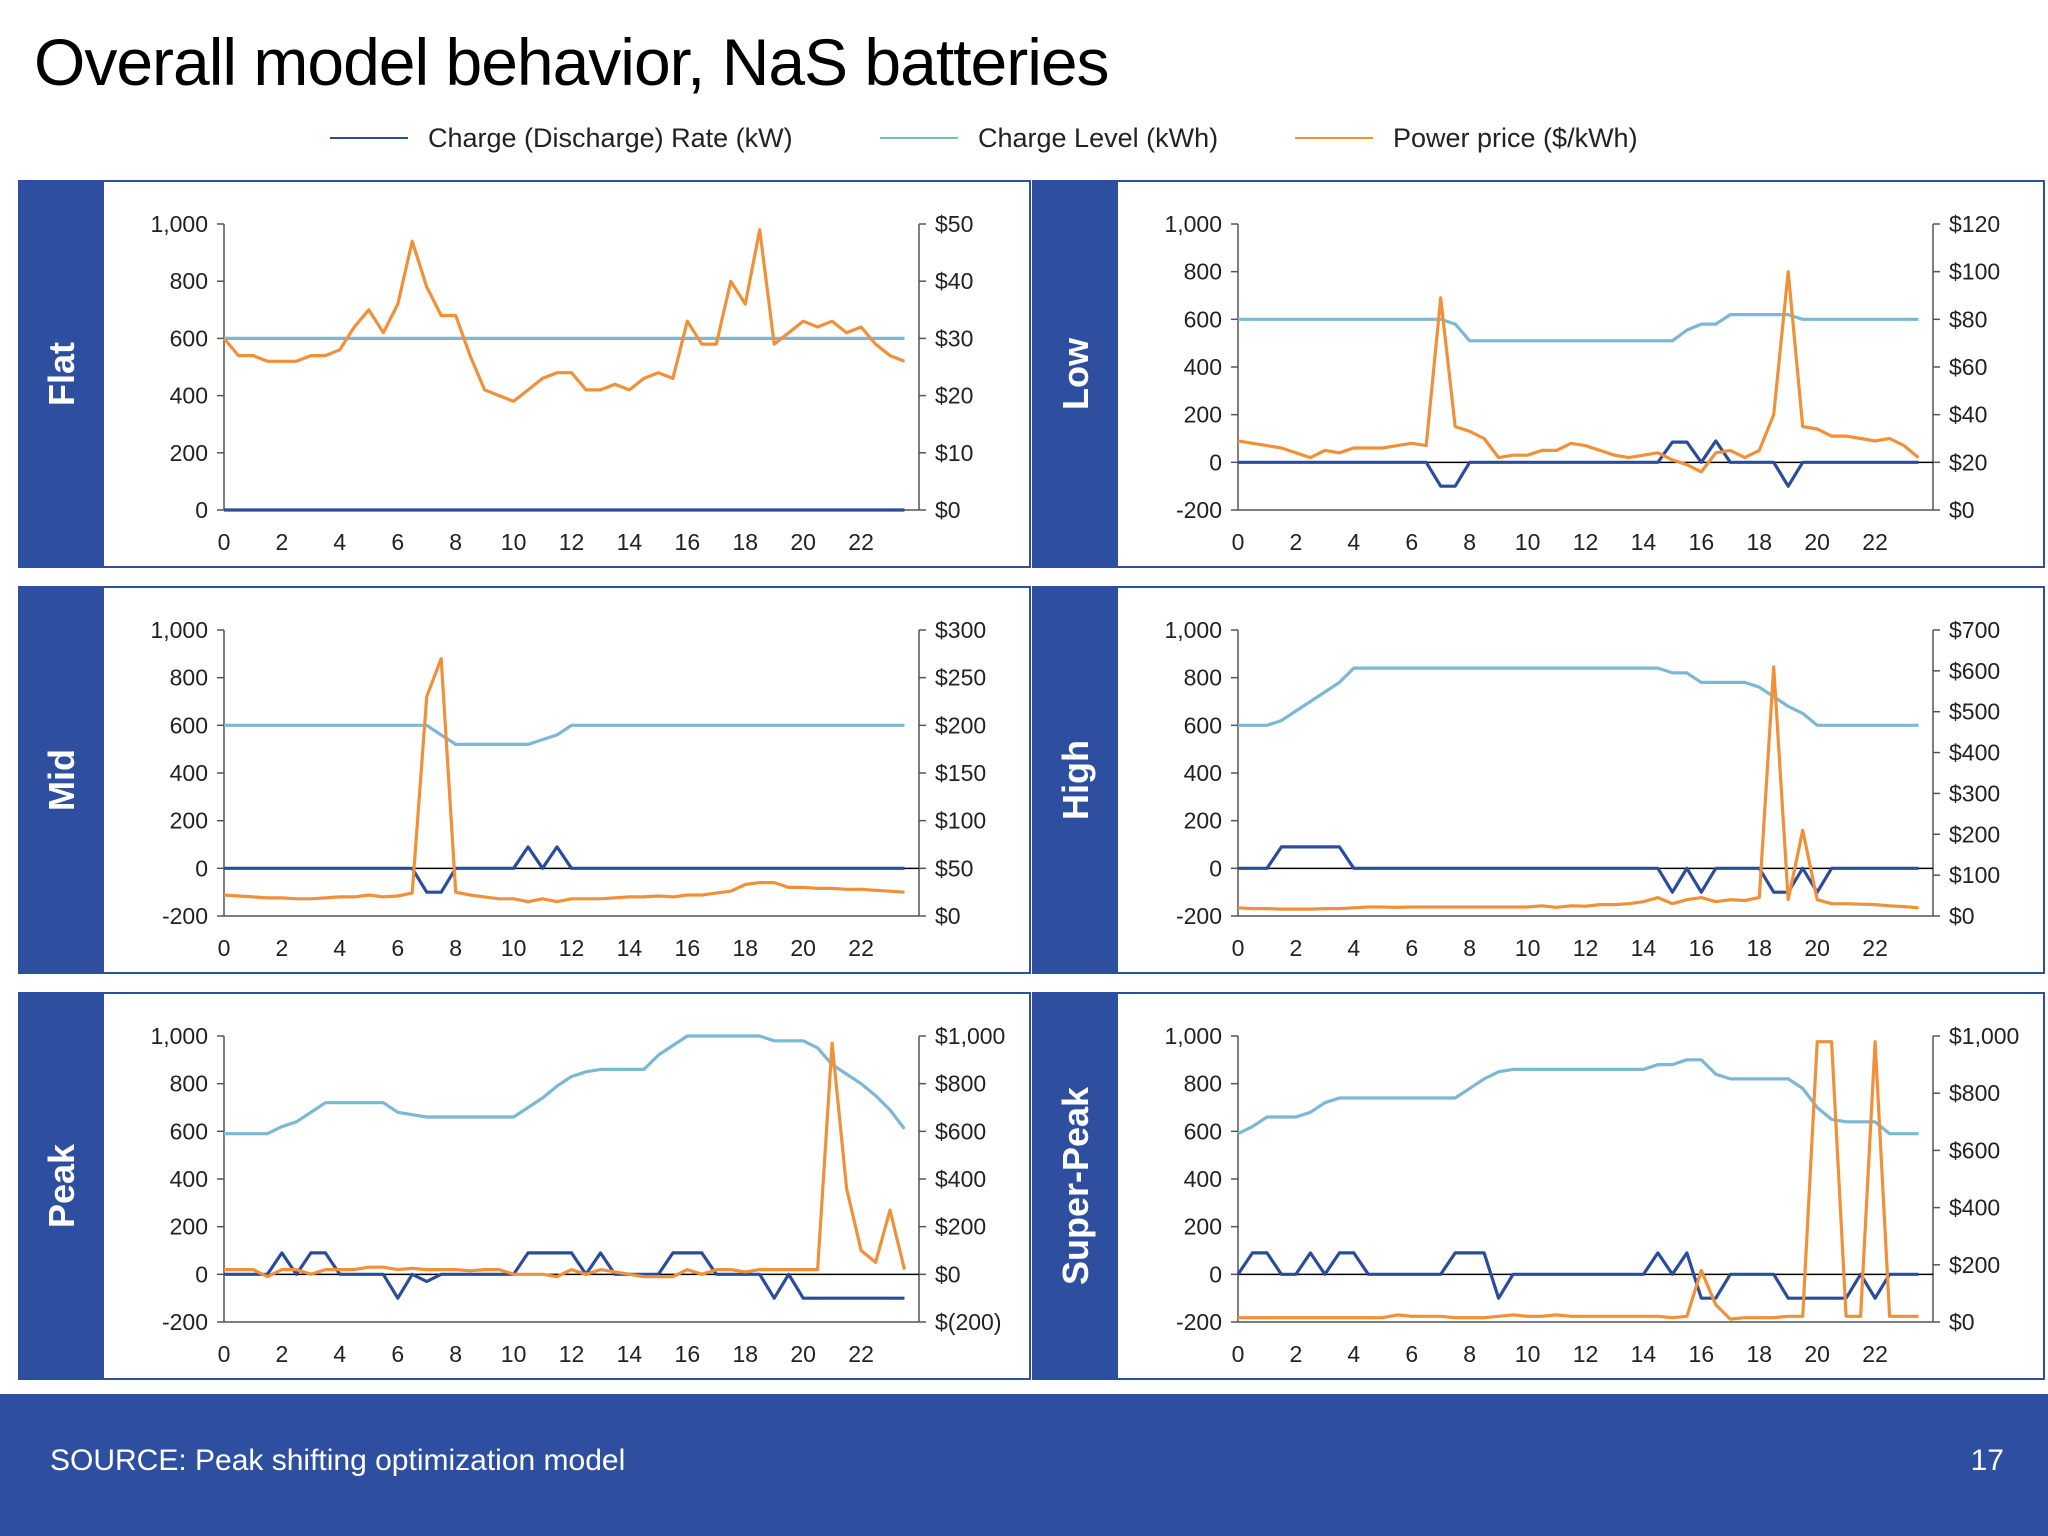  Describe the element at coordinates (1974, 1093) in the screenshot. I see `y2-tick-label: $800` at that location.